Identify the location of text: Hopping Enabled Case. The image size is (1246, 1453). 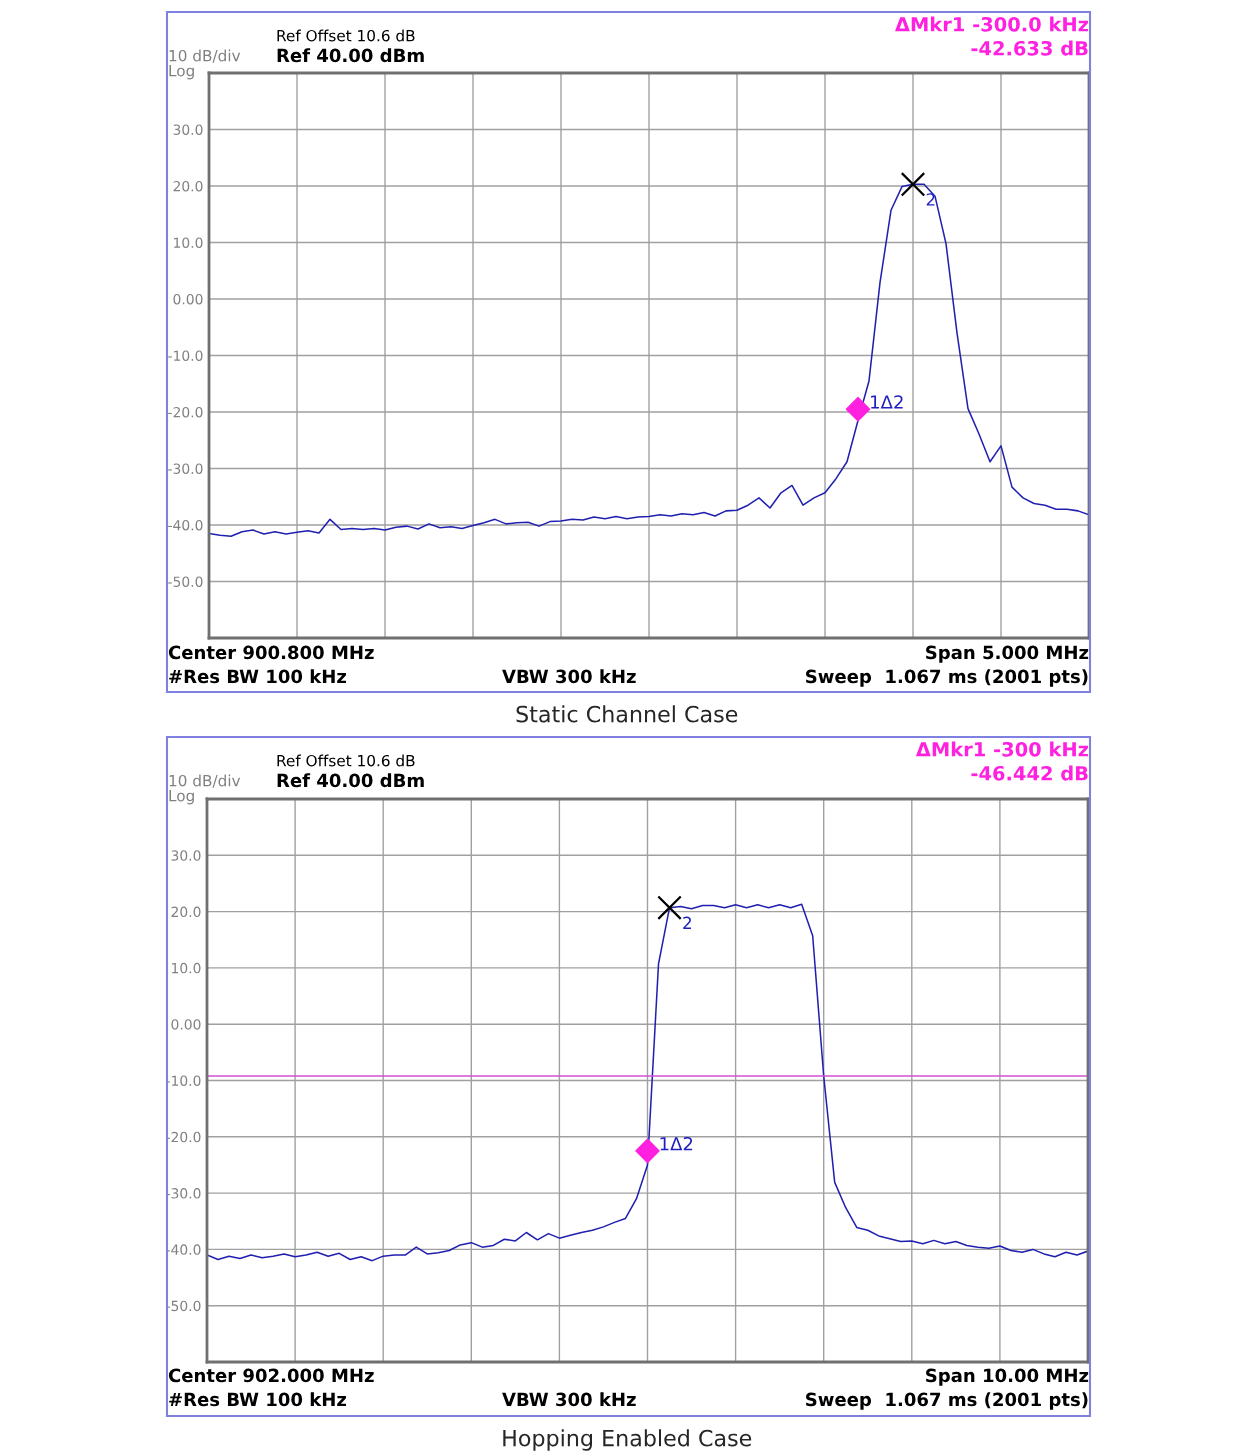
(627, 1440).